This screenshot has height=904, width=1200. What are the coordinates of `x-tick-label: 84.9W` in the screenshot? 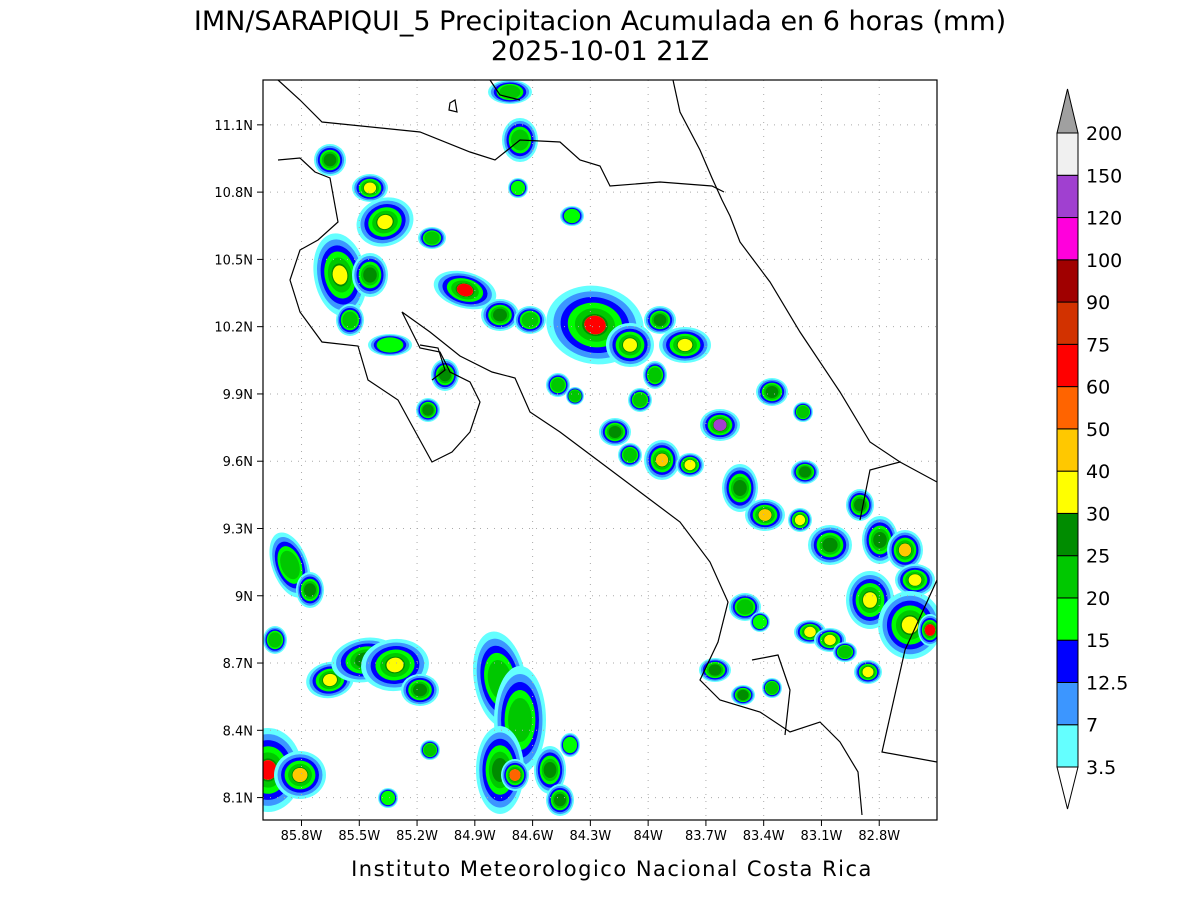 It's located at (475, 836).